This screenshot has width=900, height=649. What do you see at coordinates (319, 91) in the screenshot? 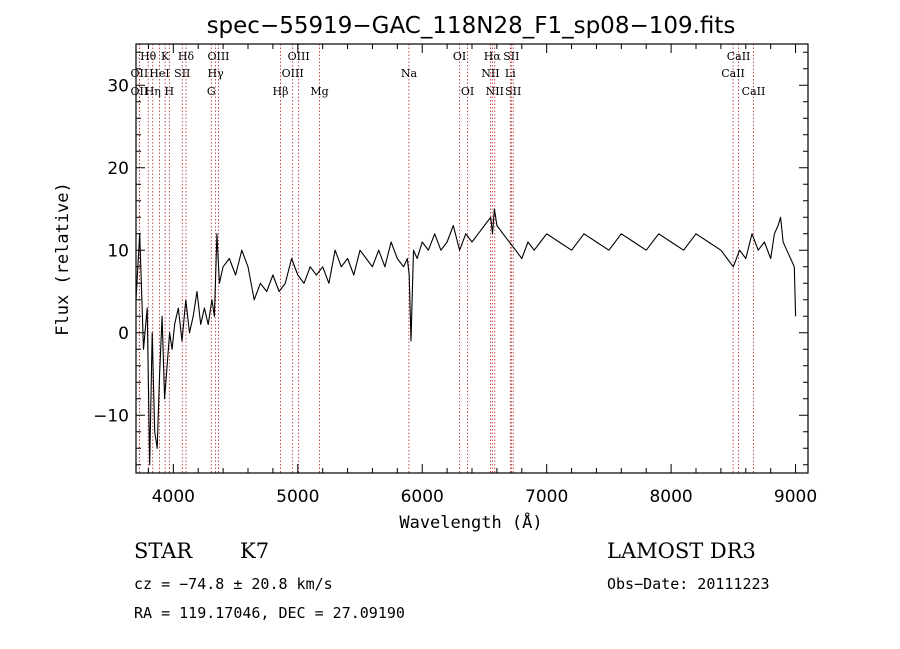
I see `emission-line-label: Mg` at bounding box center [319, 91].